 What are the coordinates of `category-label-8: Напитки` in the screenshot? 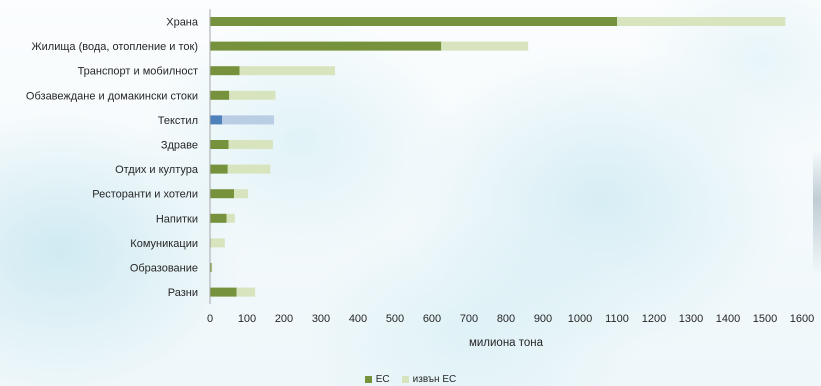 It's located at (177, 219).